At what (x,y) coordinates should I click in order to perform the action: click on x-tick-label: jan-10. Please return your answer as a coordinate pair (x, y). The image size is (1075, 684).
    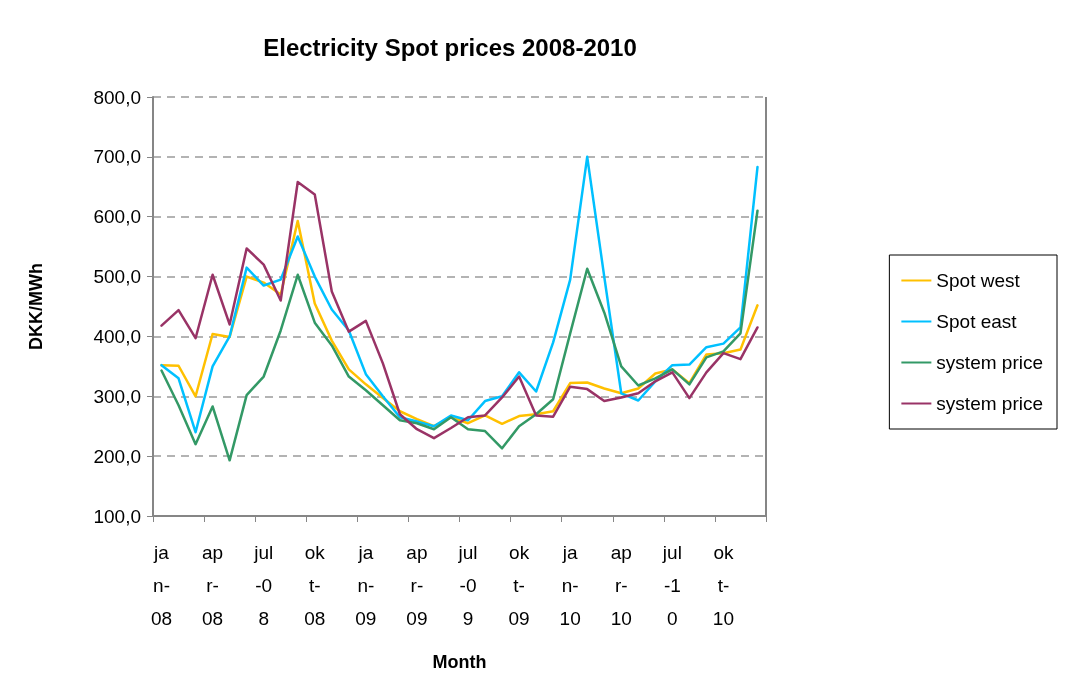
    Looking at the image, I should click on (570, 585).